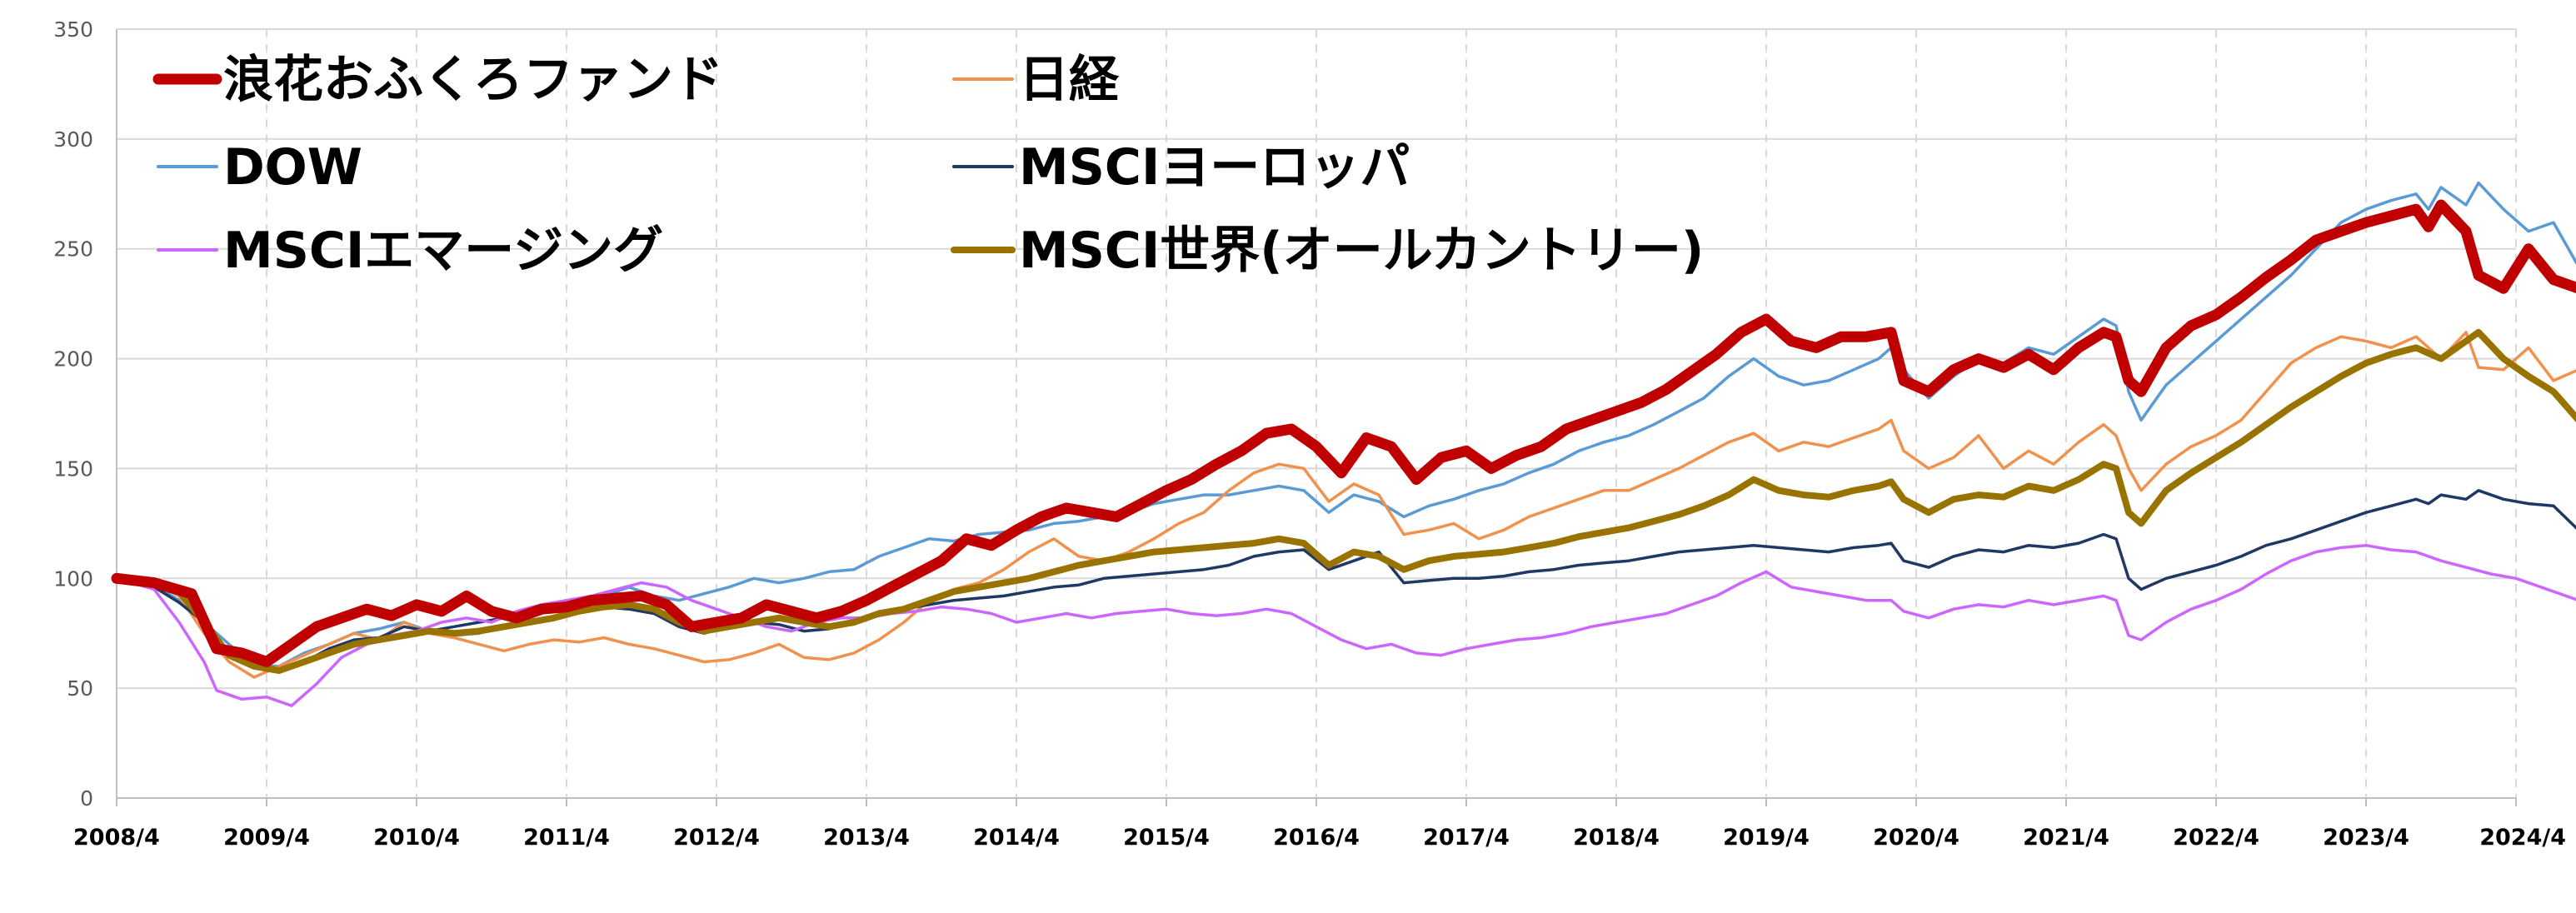 Image resolution: width=2576 pixels, height=913 pixels. I want to click on legend-label-4: MSCIエマージング, so click(443, 251).